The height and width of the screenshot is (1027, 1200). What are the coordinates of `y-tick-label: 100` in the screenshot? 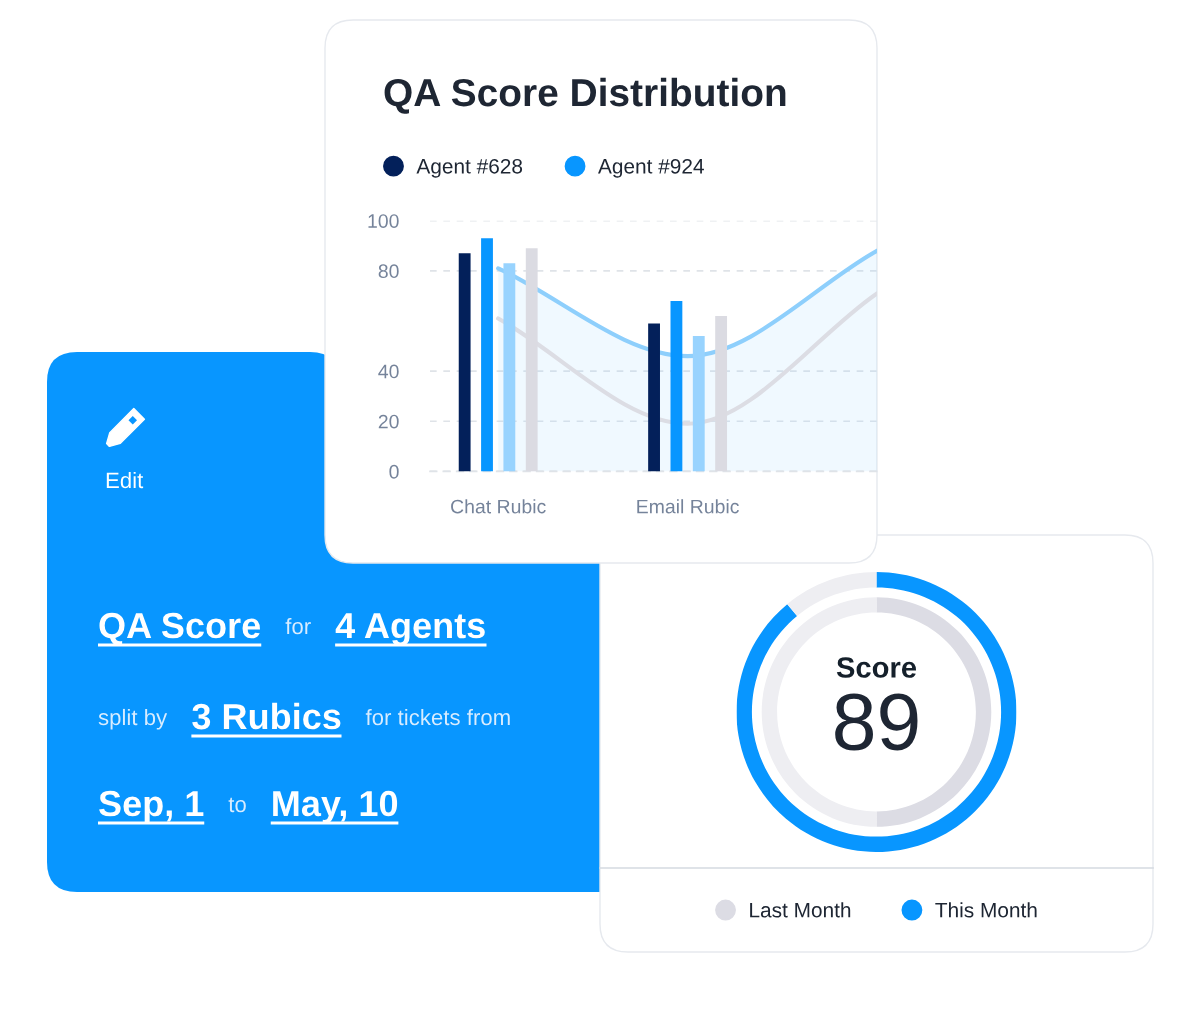 It's located at (383, 221).